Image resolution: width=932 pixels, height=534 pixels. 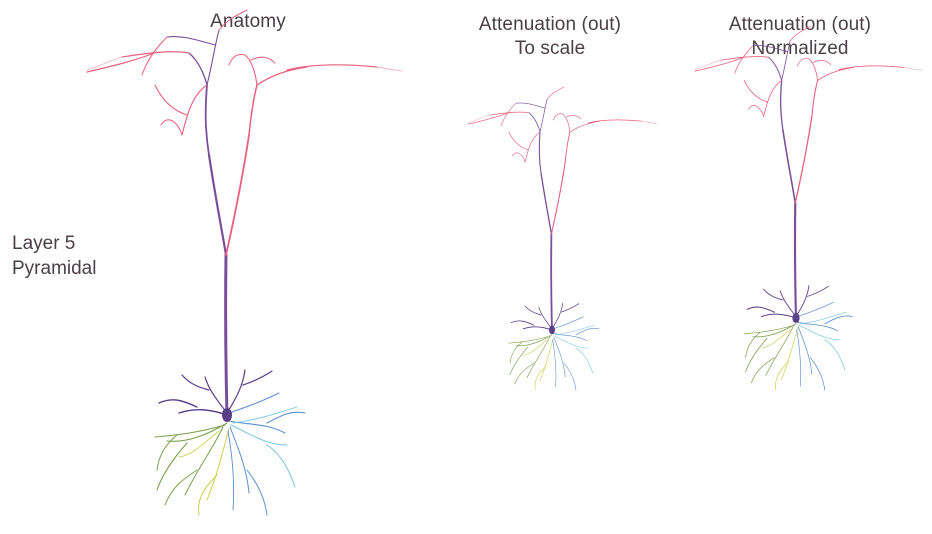 I want to click on title-attenuation-to-scale: Attenuation (out) To scale, so click(x=550, y=37).